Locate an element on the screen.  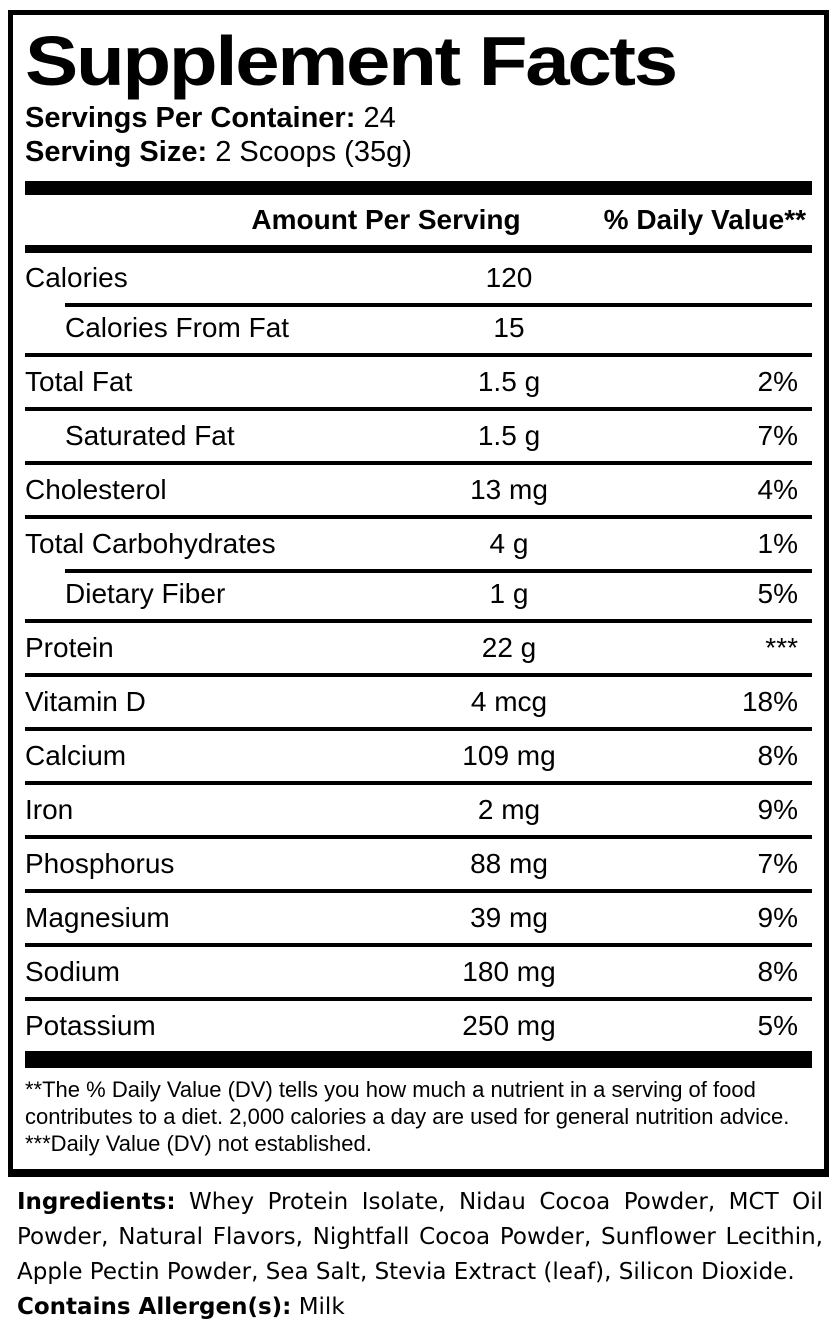
nutrient-amount: 250 mg is located at coordinates (509, 1025).